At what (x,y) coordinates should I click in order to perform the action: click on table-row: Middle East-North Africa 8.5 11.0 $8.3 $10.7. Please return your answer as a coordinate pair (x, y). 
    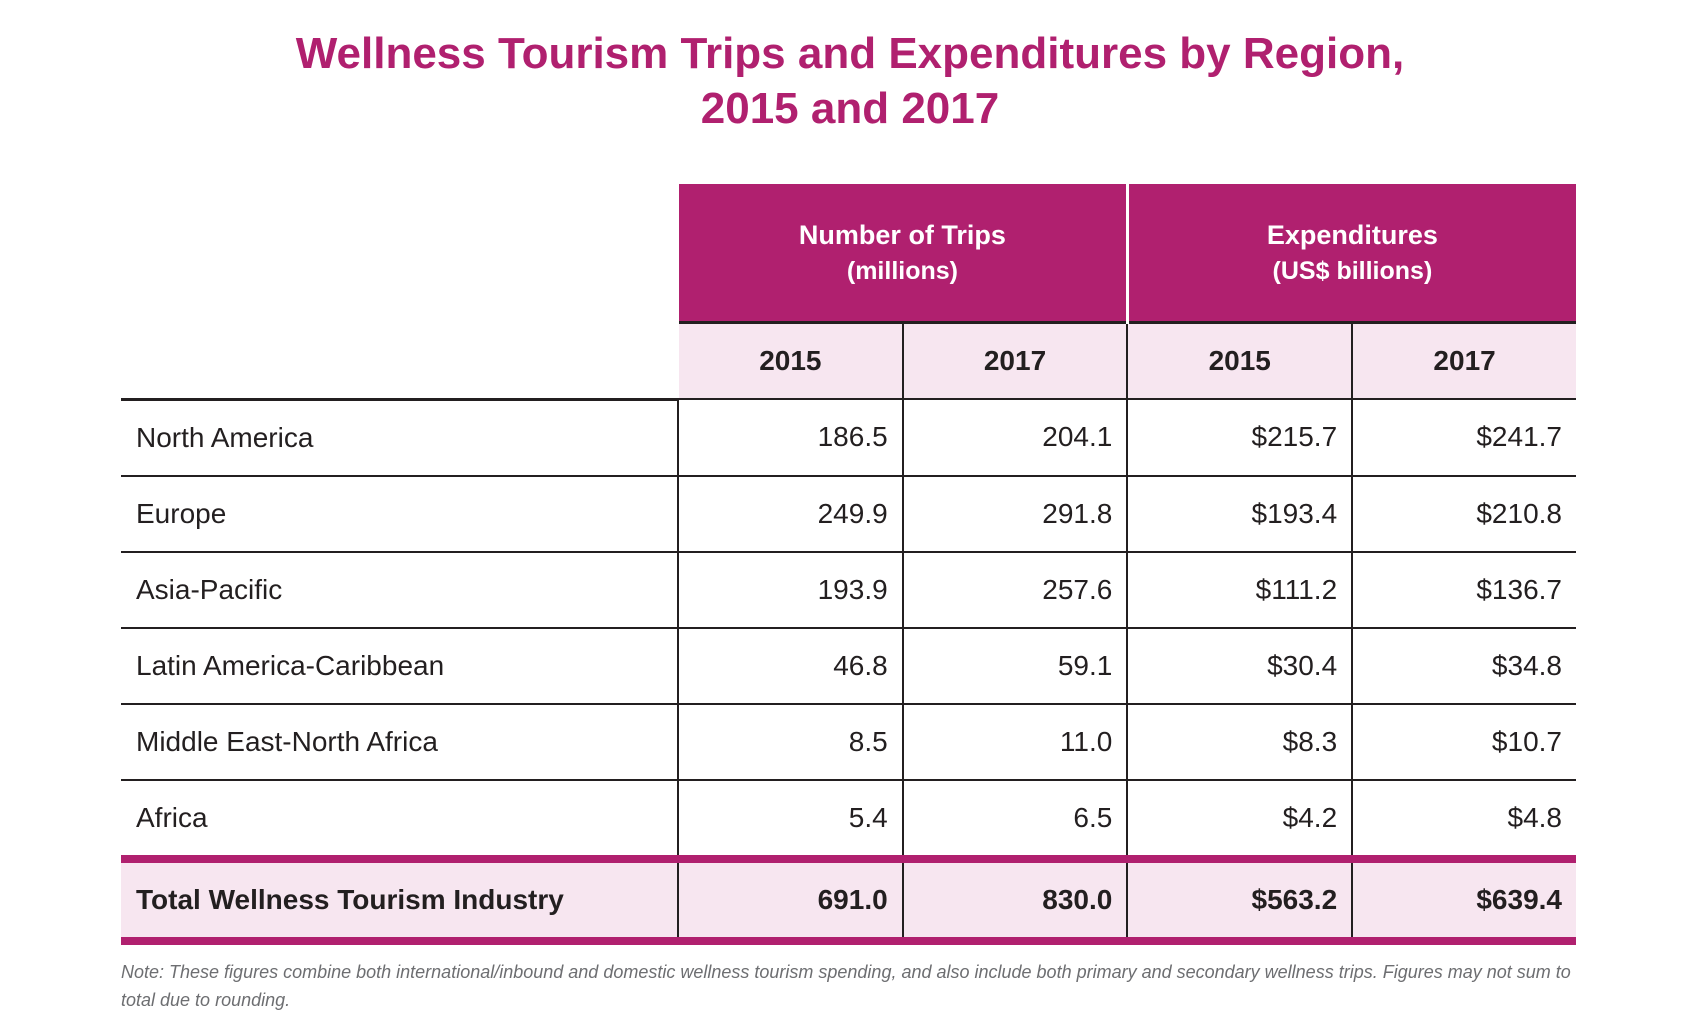
    Looking at the image, I should click on (848, 741).